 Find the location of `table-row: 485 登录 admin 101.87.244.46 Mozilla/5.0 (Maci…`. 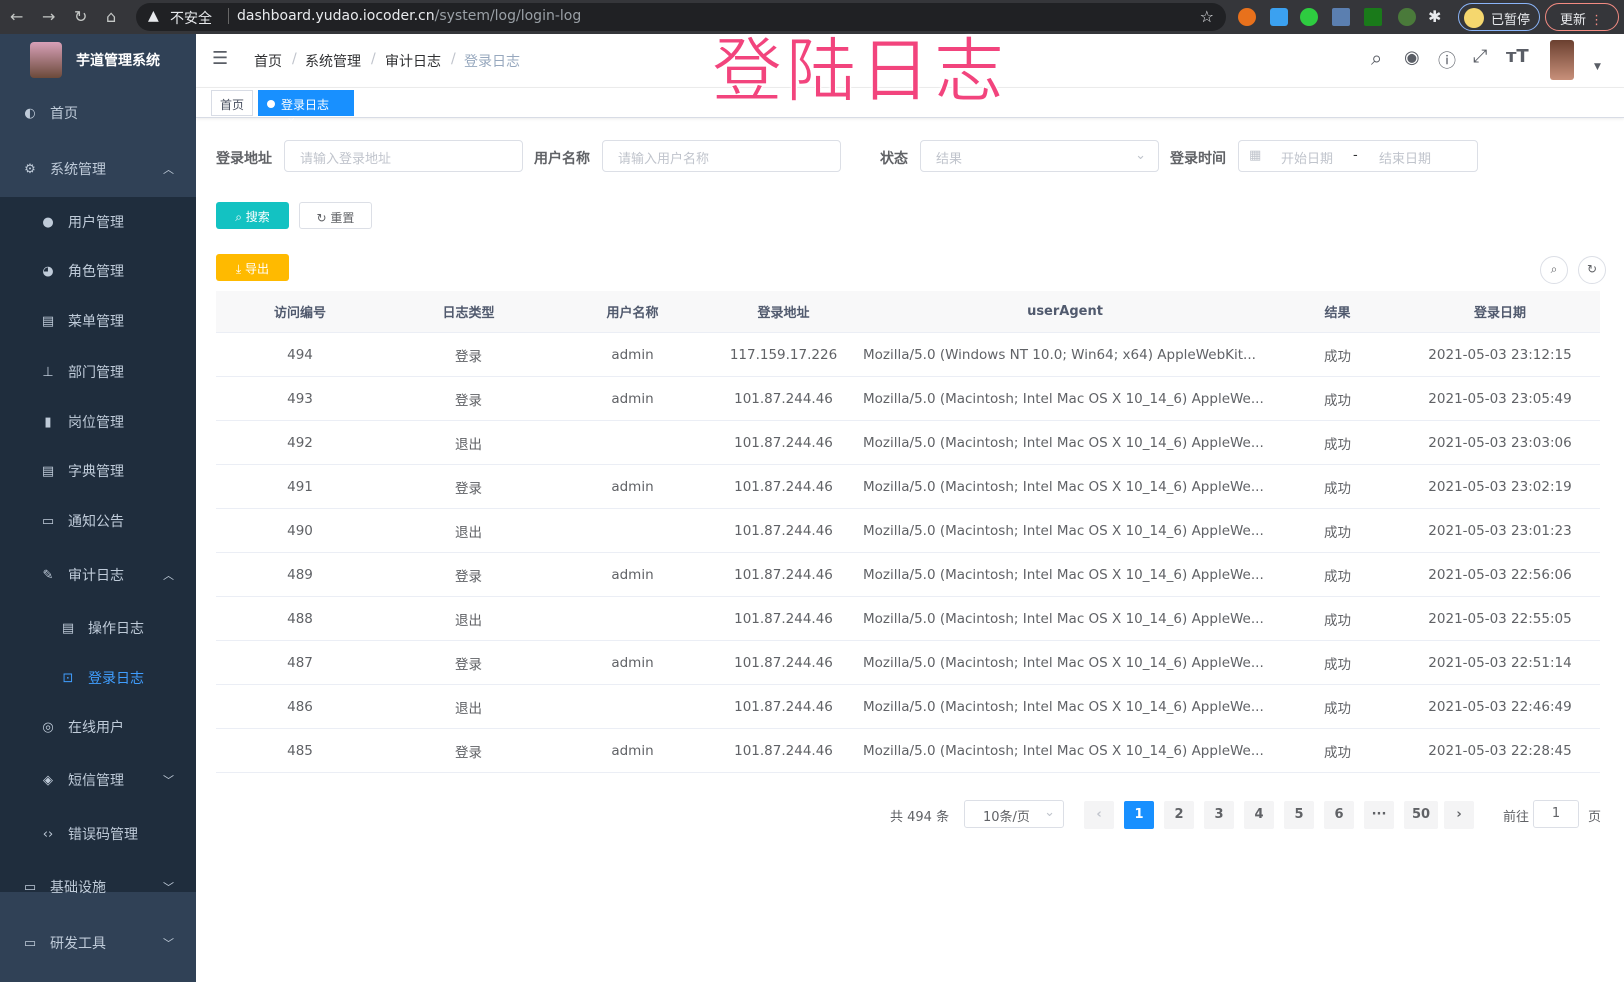

table-row: 485 登录 admin 101.87.244.46 Mozilla/5.0 (Maci… is located at coordinates (908, 751).